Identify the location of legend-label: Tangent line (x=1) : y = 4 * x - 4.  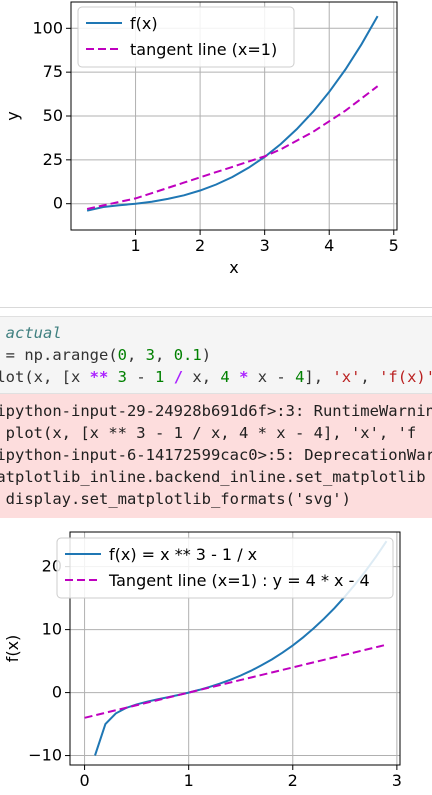
(239, 580).